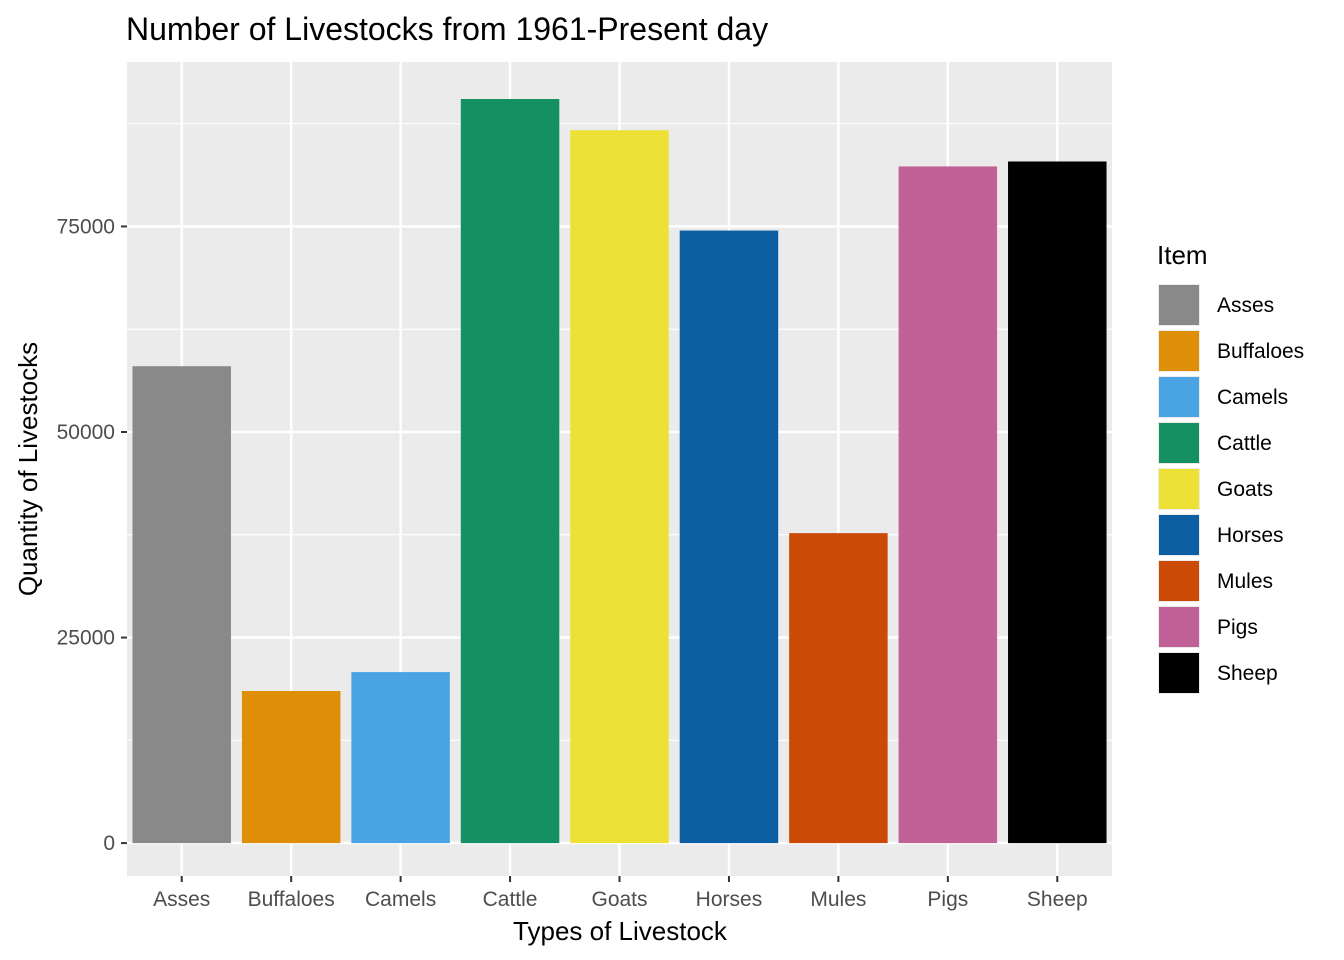 The image size is (1344, 960). I want to click on y-axis-title: Quantity of Livestocks, so click(28, 469).